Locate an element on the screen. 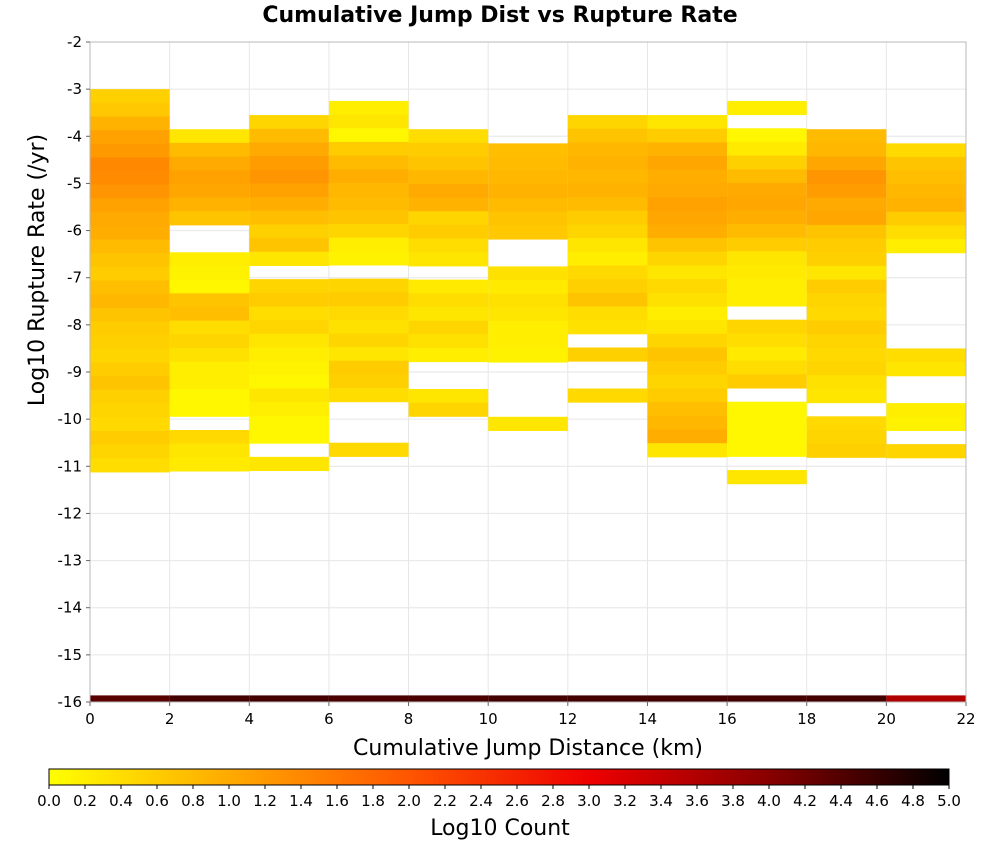 The height and width of the screenshot is (850, 1000). colorbar-tick-label: 2.6 is located at coordinates (517, 801).